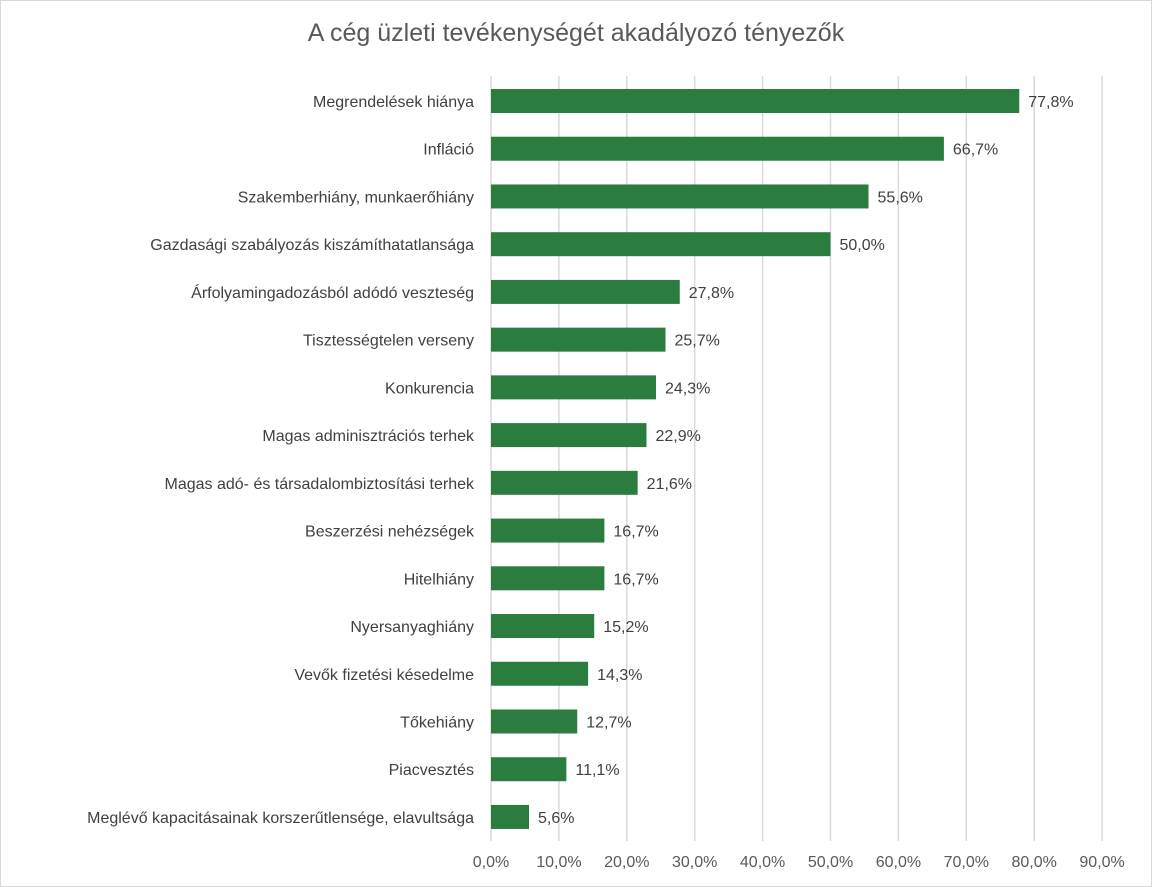 The height and width of the screenshot is (887, 1152). Describe the element at coordinates (448, 150) in the screenshot. I see `category-label: Infláció` at that location.